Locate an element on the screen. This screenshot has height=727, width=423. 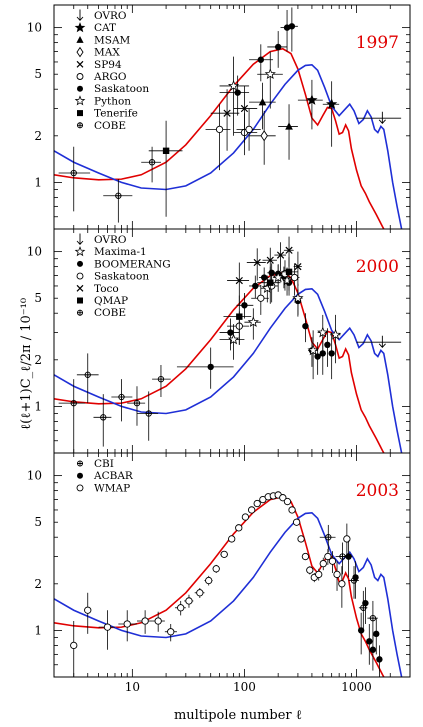
legend-label: Saskatoon is located at coordinates (121, 277).